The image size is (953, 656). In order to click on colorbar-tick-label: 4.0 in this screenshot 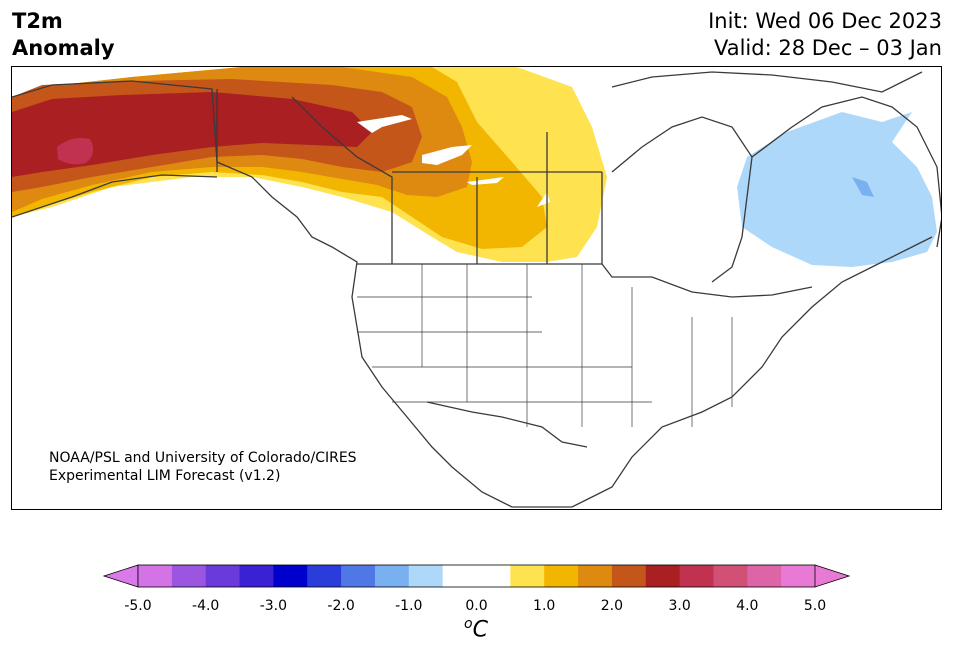, I will do `click(747, 606)`.